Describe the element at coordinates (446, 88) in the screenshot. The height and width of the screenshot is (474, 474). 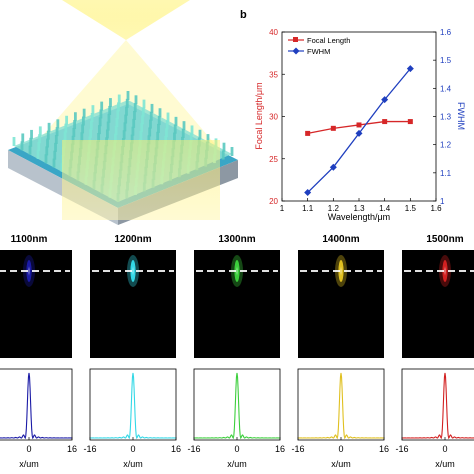
I see `right-y-tick-label: 1.4` at that location.